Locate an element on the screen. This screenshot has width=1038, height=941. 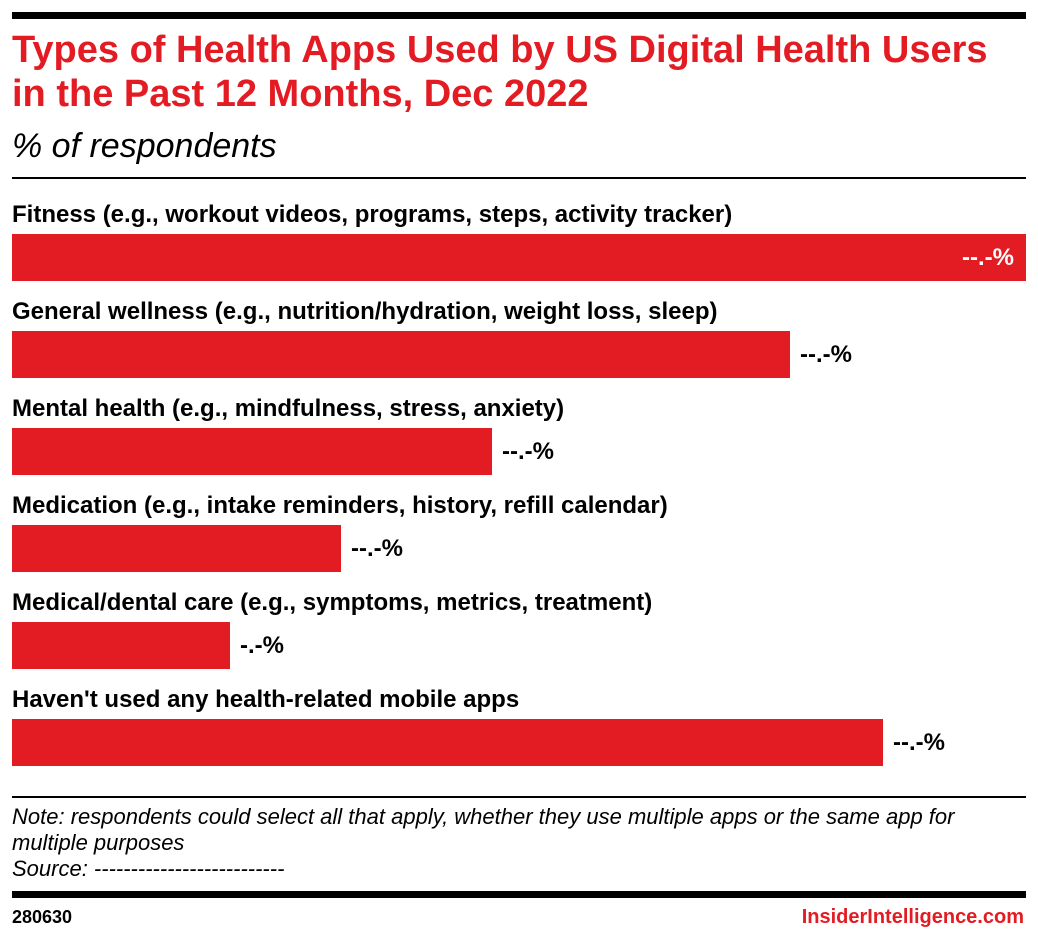
header-divider is located at coordinates (519, 178).